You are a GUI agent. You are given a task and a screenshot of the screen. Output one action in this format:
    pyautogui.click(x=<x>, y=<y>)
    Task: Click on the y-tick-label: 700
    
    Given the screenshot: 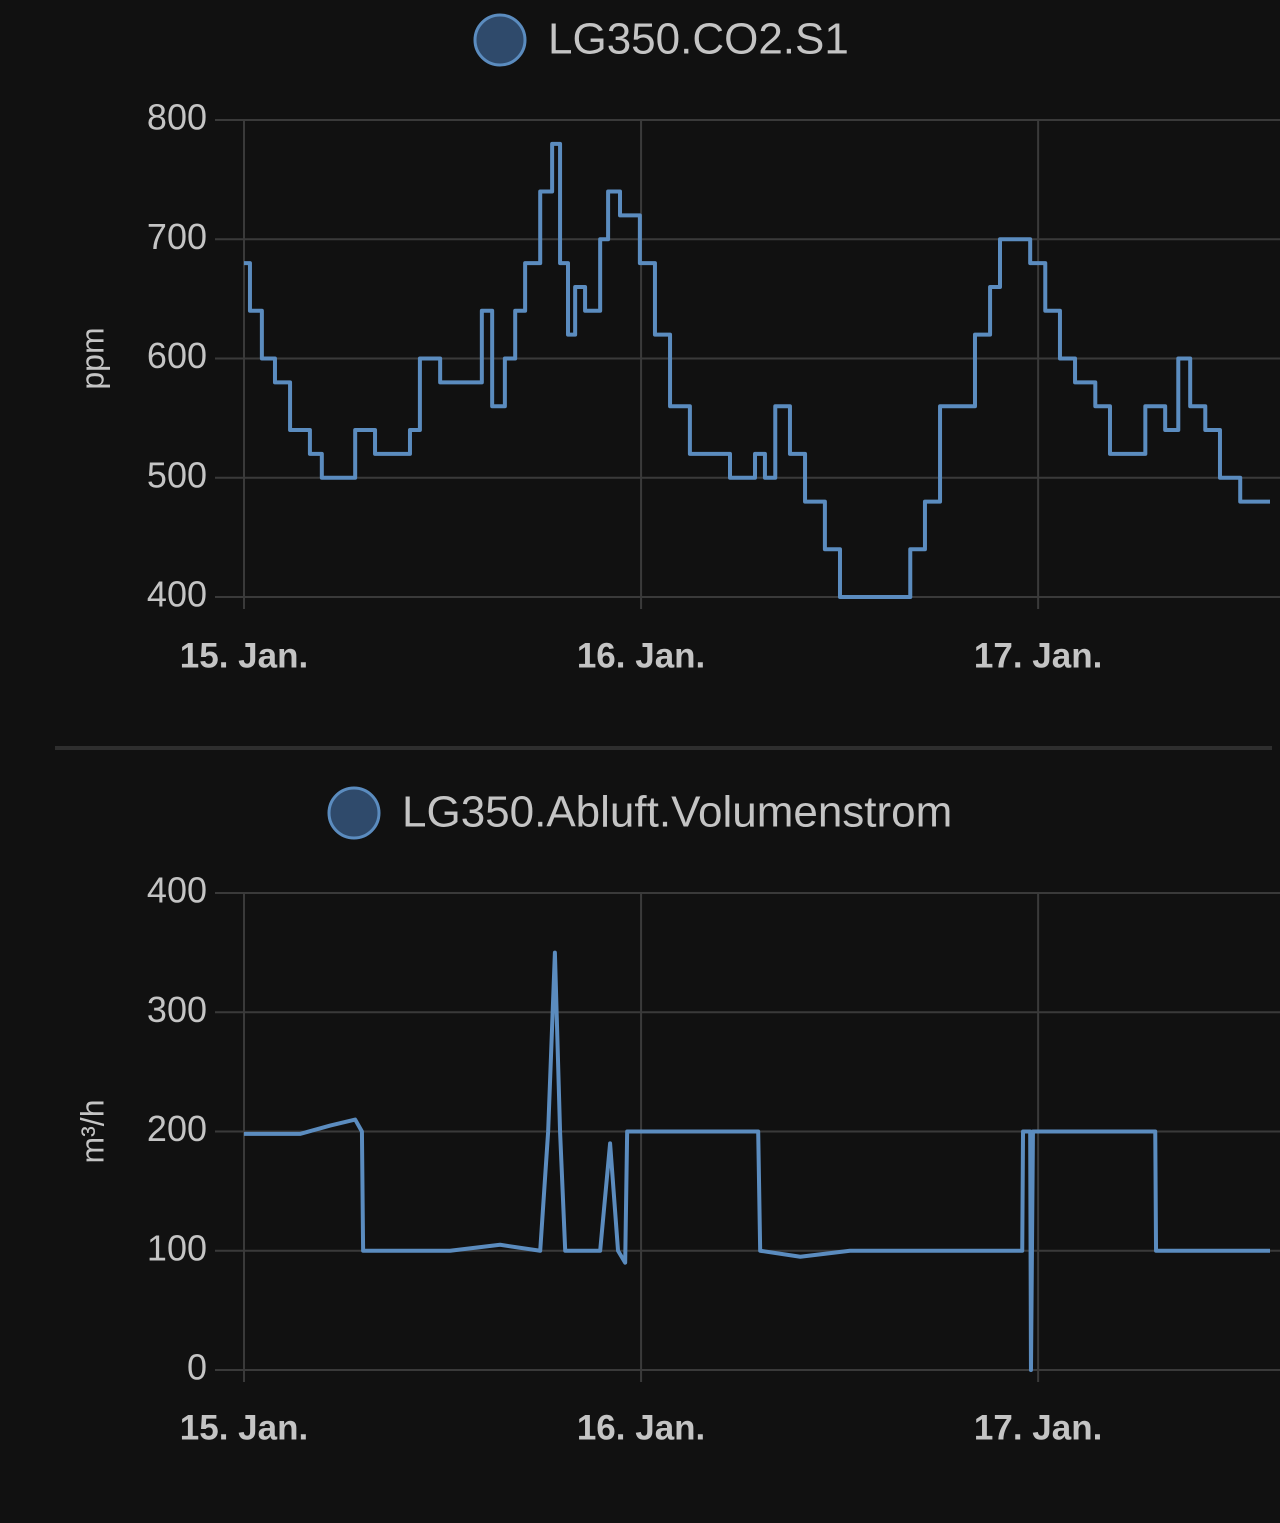 What is the action you would take?
    pyautogui.click(x=177, y=236)
    